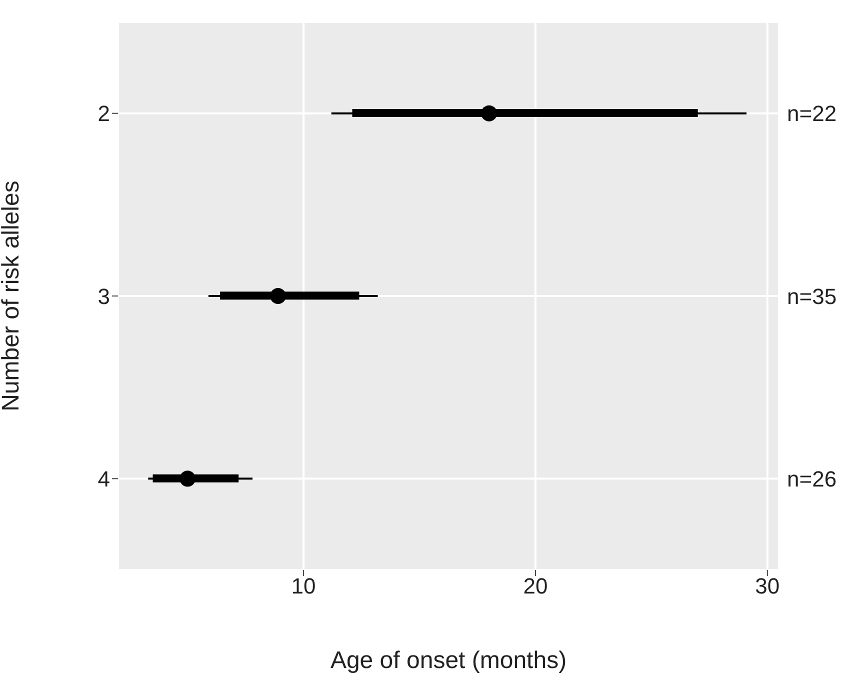  I want to click on x-tick-label: 30, so click(767, 586).